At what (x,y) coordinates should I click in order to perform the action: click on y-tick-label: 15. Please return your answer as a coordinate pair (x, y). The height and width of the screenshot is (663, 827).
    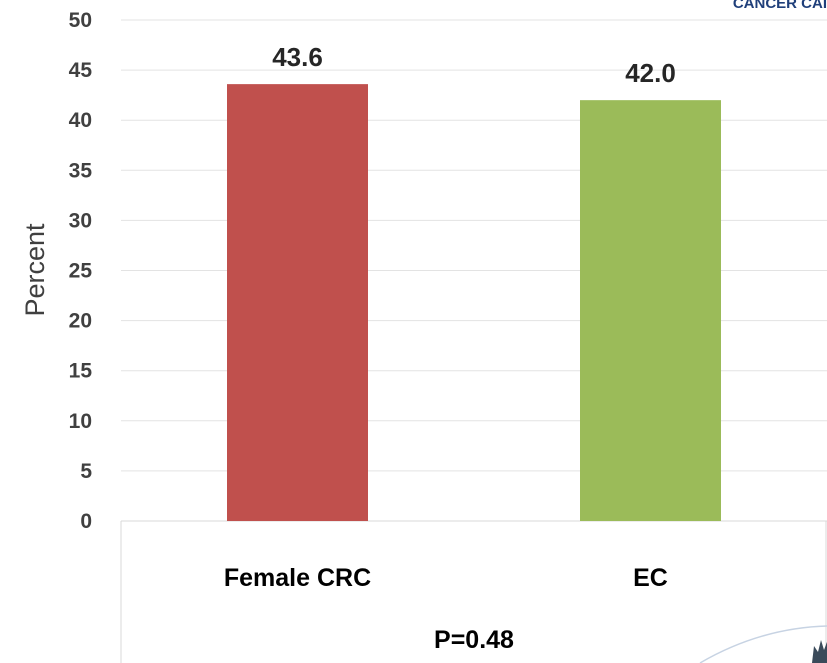
    Looking at the image, I should click on (81, 371).